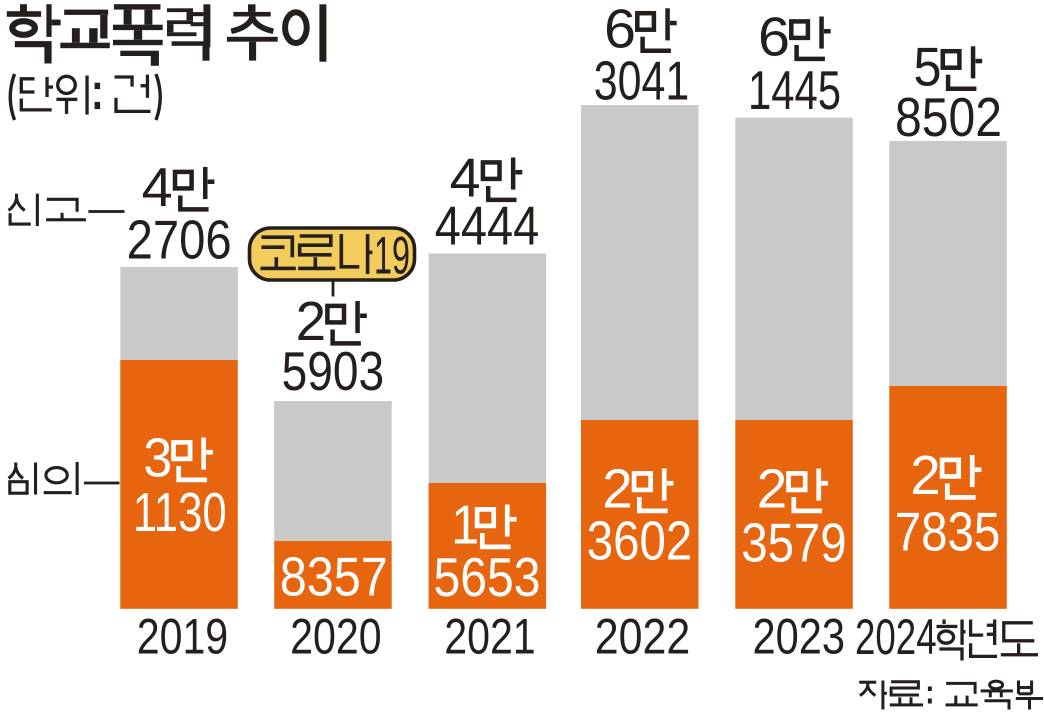 The image size is (1044, 720). I want to click on svg-text: 2021, so click(490, 637).